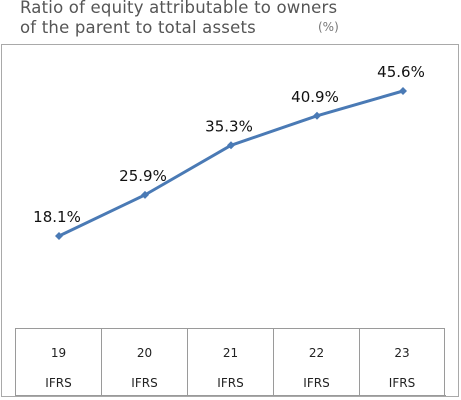 Image resolution: width=461 pixels, height=400 pixels. I want to click on x-tick-label: 19, so click(58, 353).